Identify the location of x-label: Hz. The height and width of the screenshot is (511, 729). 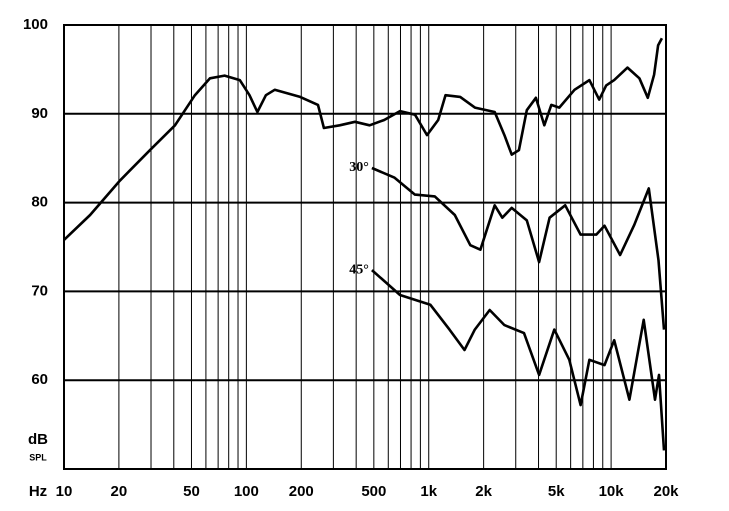
(38, 491).